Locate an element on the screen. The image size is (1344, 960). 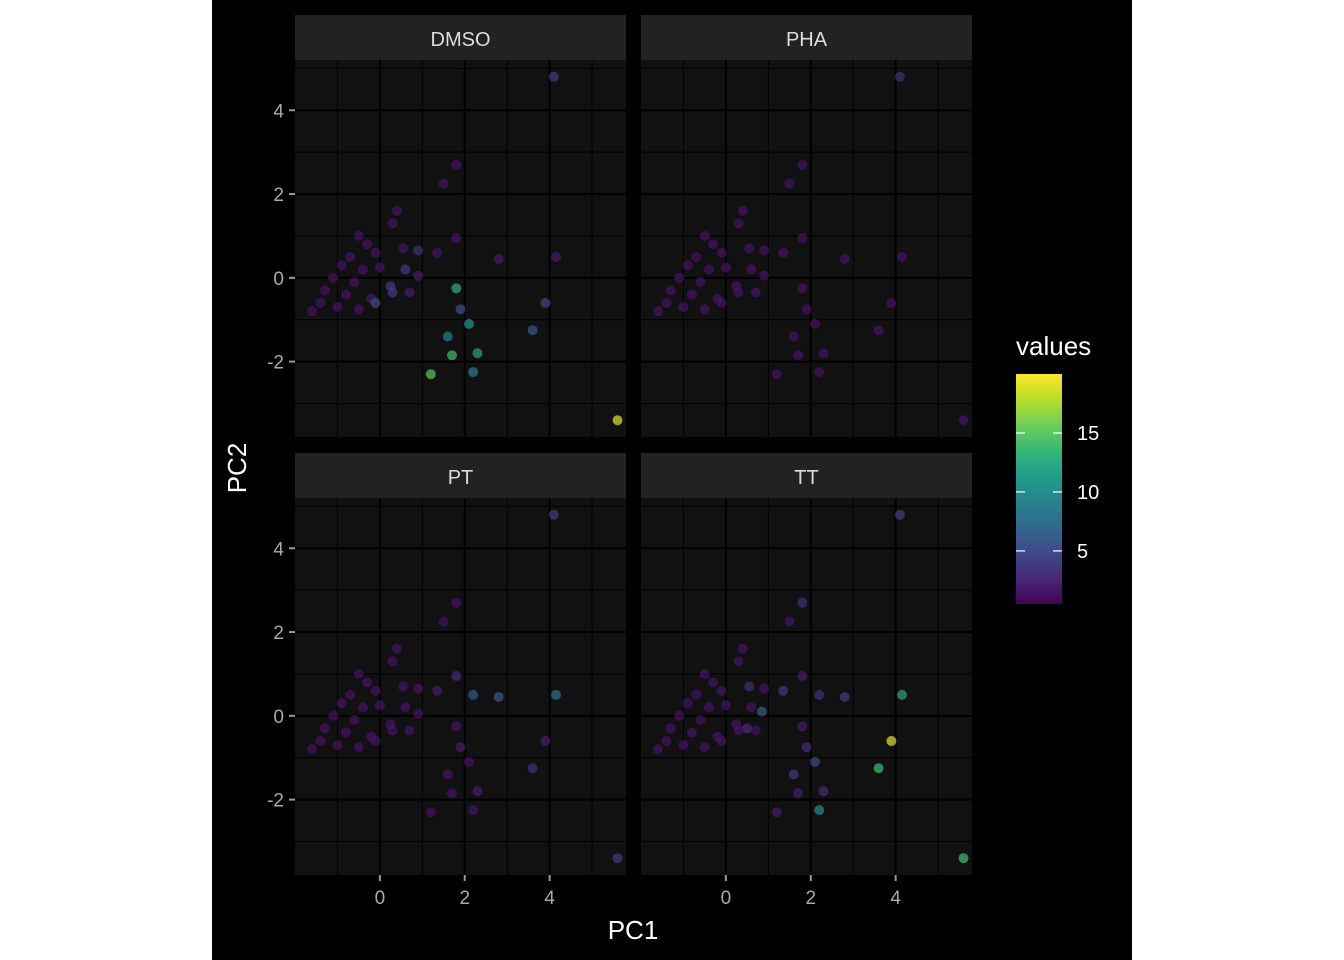
facet-label: PT is located at coordinates (461, 478).